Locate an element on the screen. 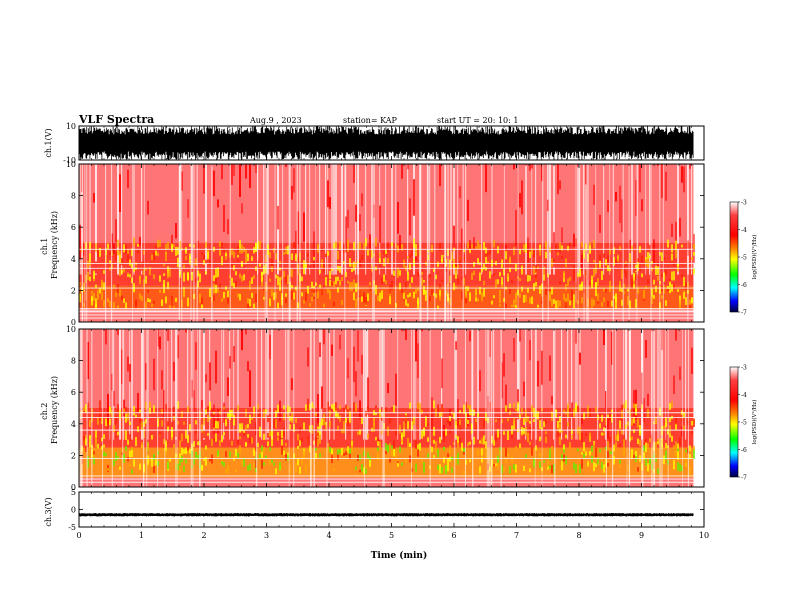  ch2-spectrogram-ylabel: ch.2 Frequency (kHz) is located at coordinates (49, 410).